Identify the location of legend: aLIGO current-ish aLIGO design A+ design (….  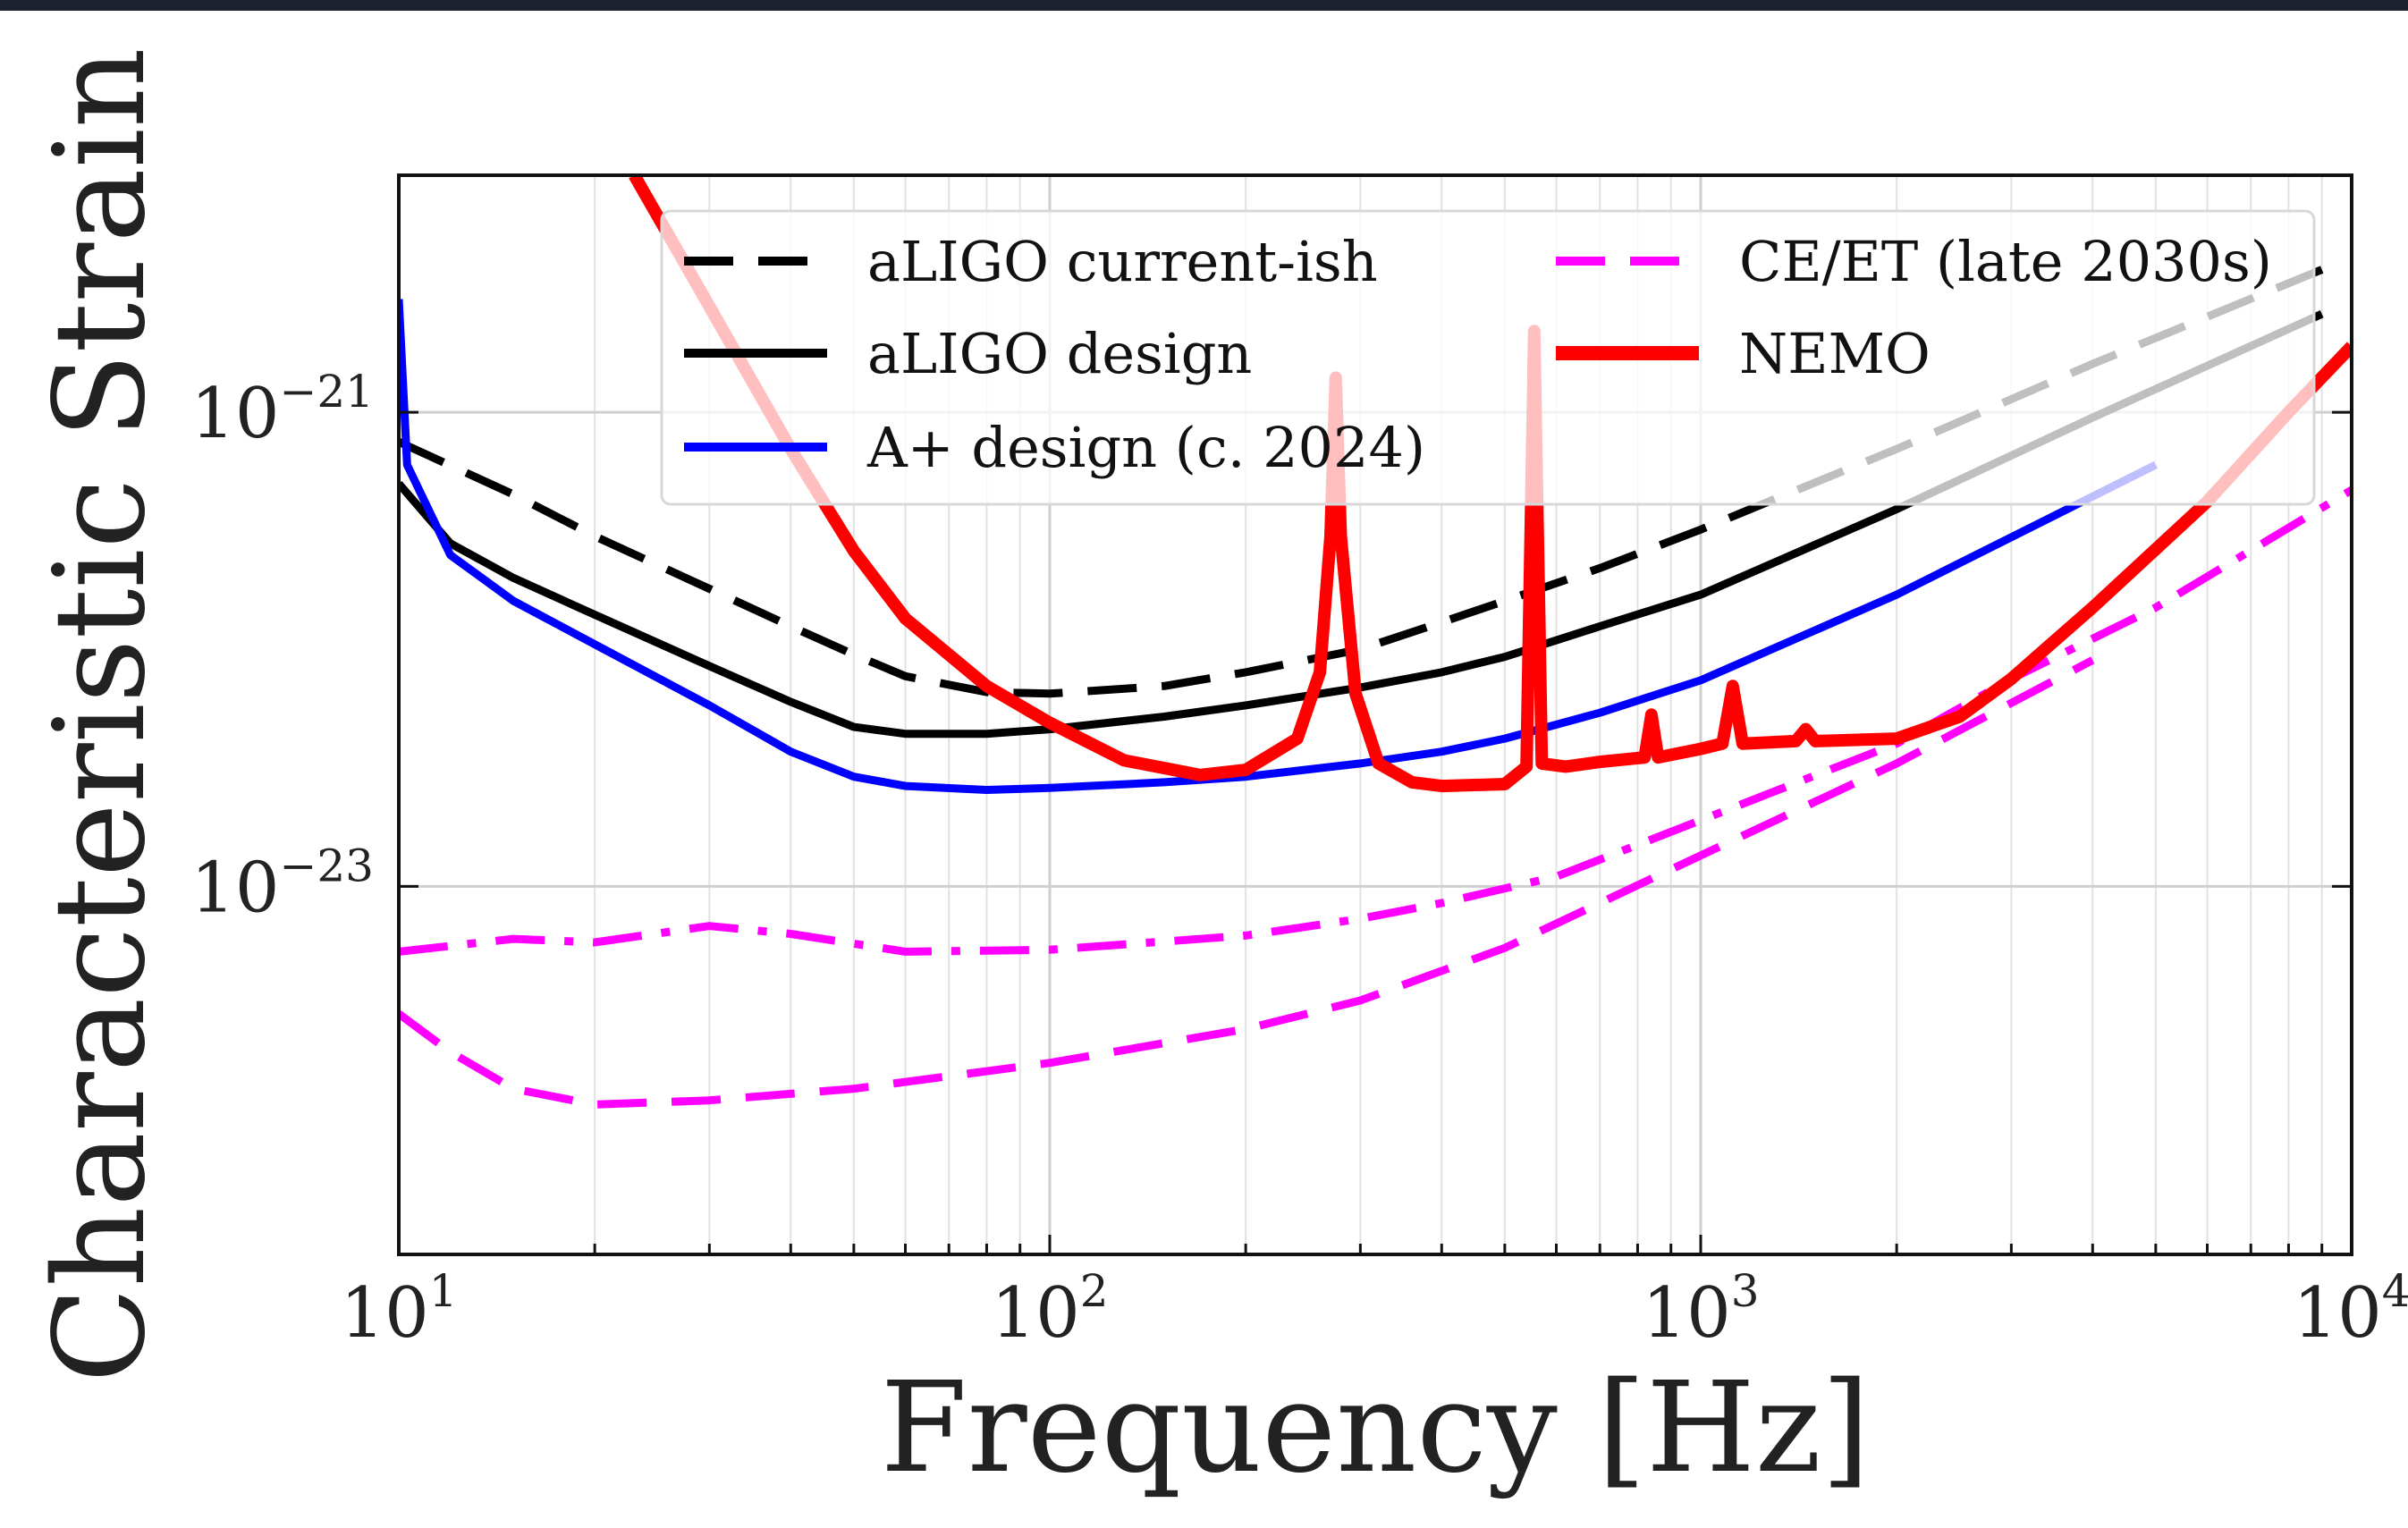
(1488, 357).